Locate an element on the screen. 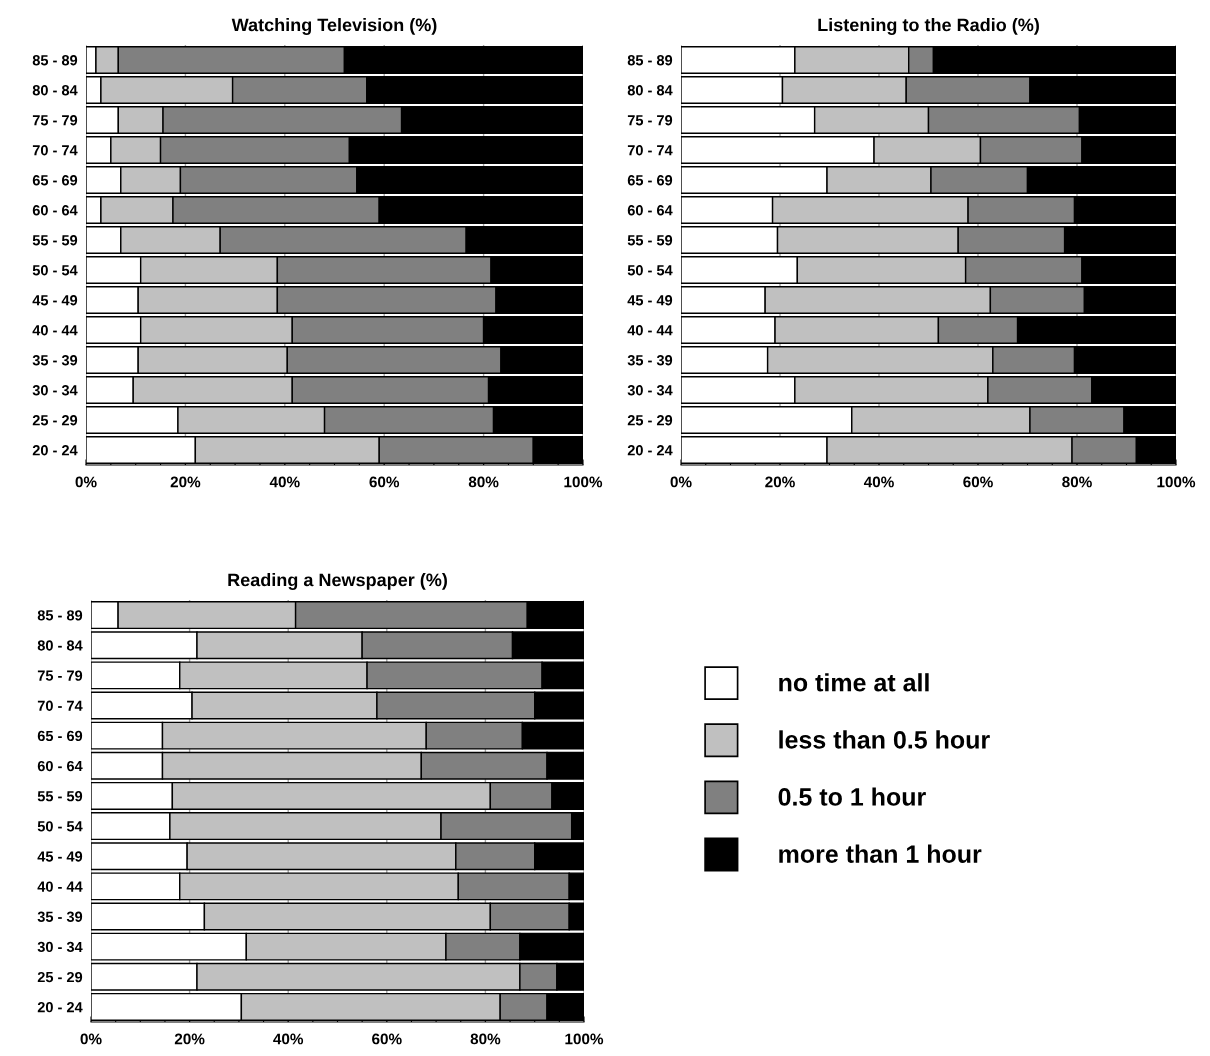  chart-title: Listening to the Radio (%) is located at coordinates (928, 26).